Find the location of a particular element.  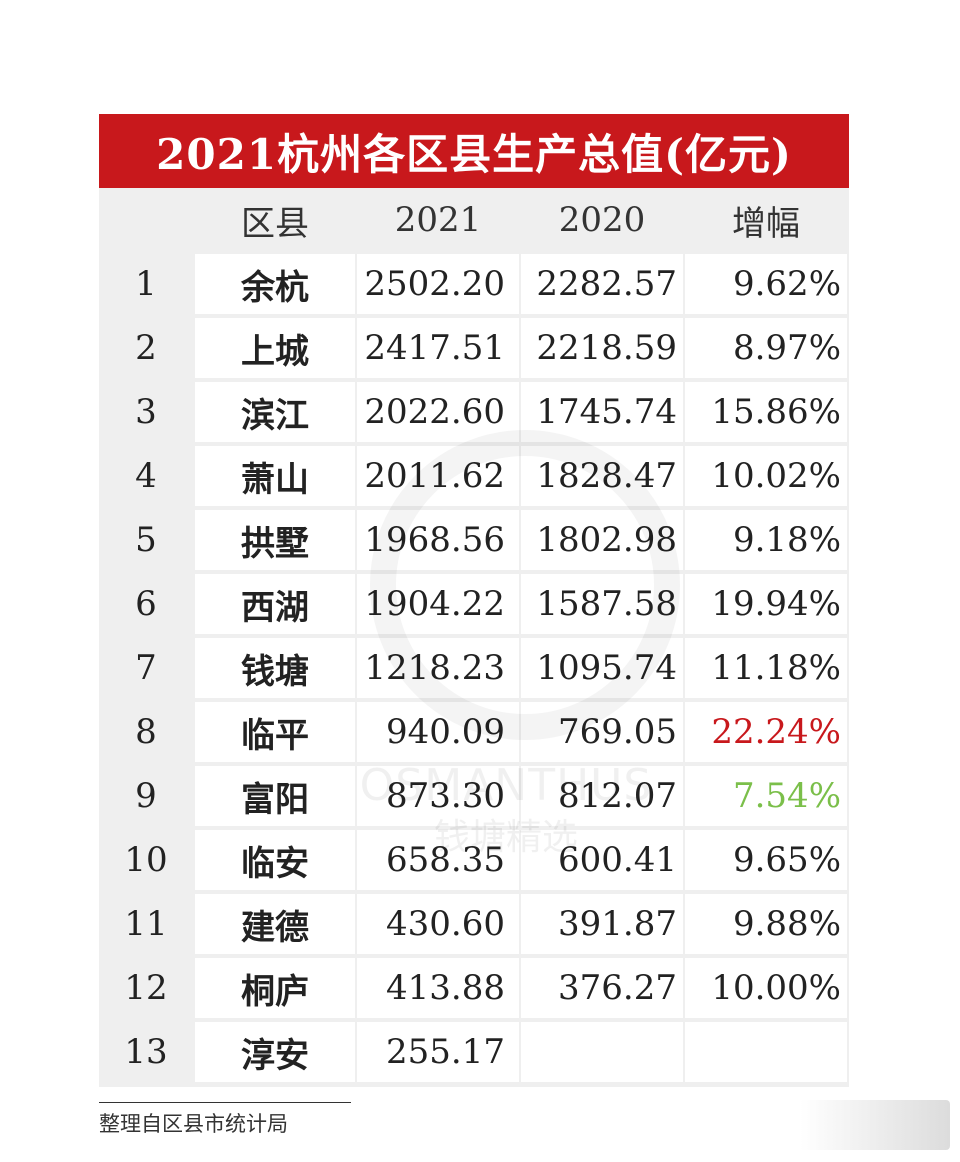

growth-cell: 11.18% is located at coordinates (766, 668).